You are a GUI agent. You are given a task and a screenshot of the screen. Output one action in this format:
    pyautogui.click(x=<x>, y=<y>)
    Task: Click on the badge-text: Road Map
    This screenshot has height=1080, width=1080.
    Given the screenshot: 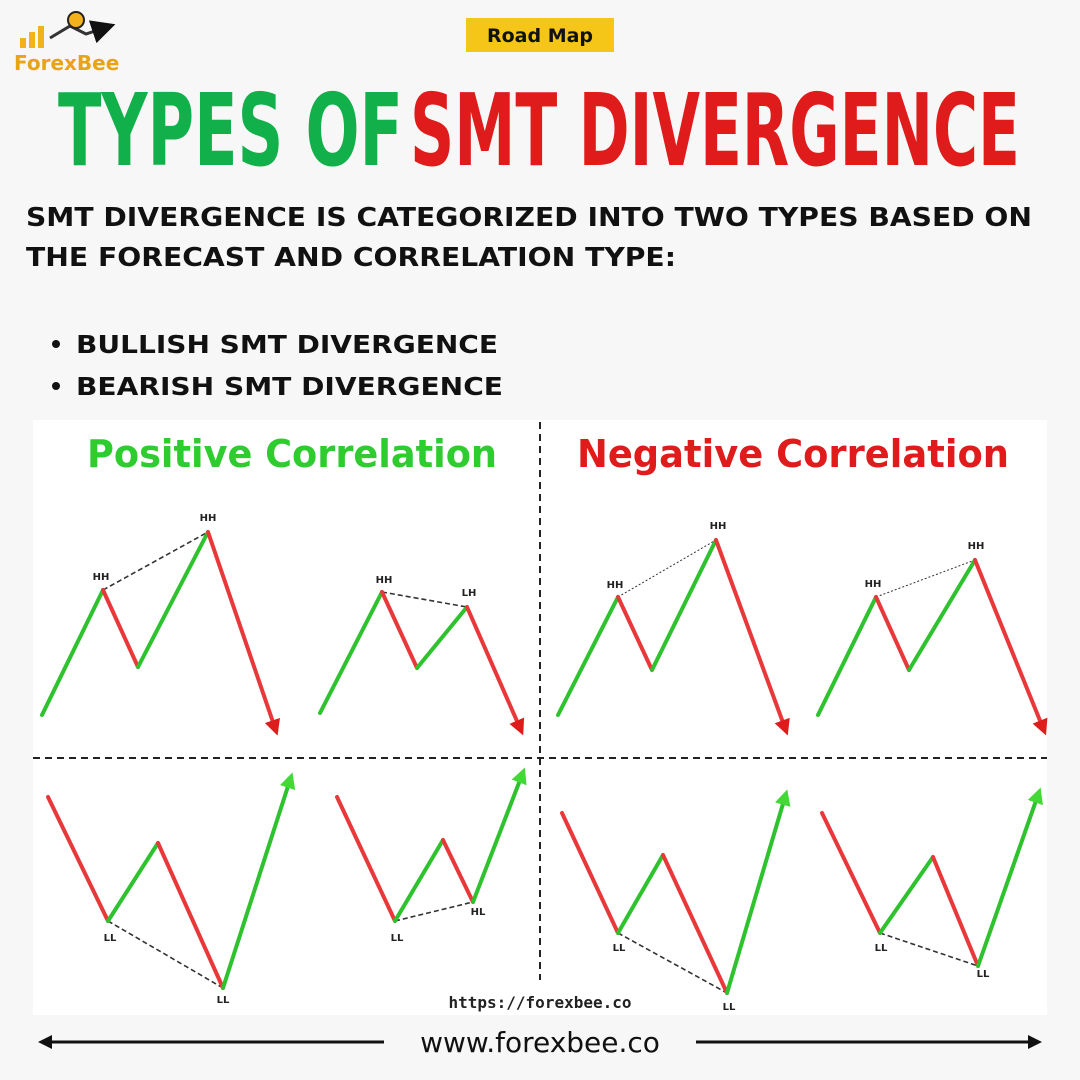 What is the action you would take?
    pyautogui.click(x=540, y=36)
    